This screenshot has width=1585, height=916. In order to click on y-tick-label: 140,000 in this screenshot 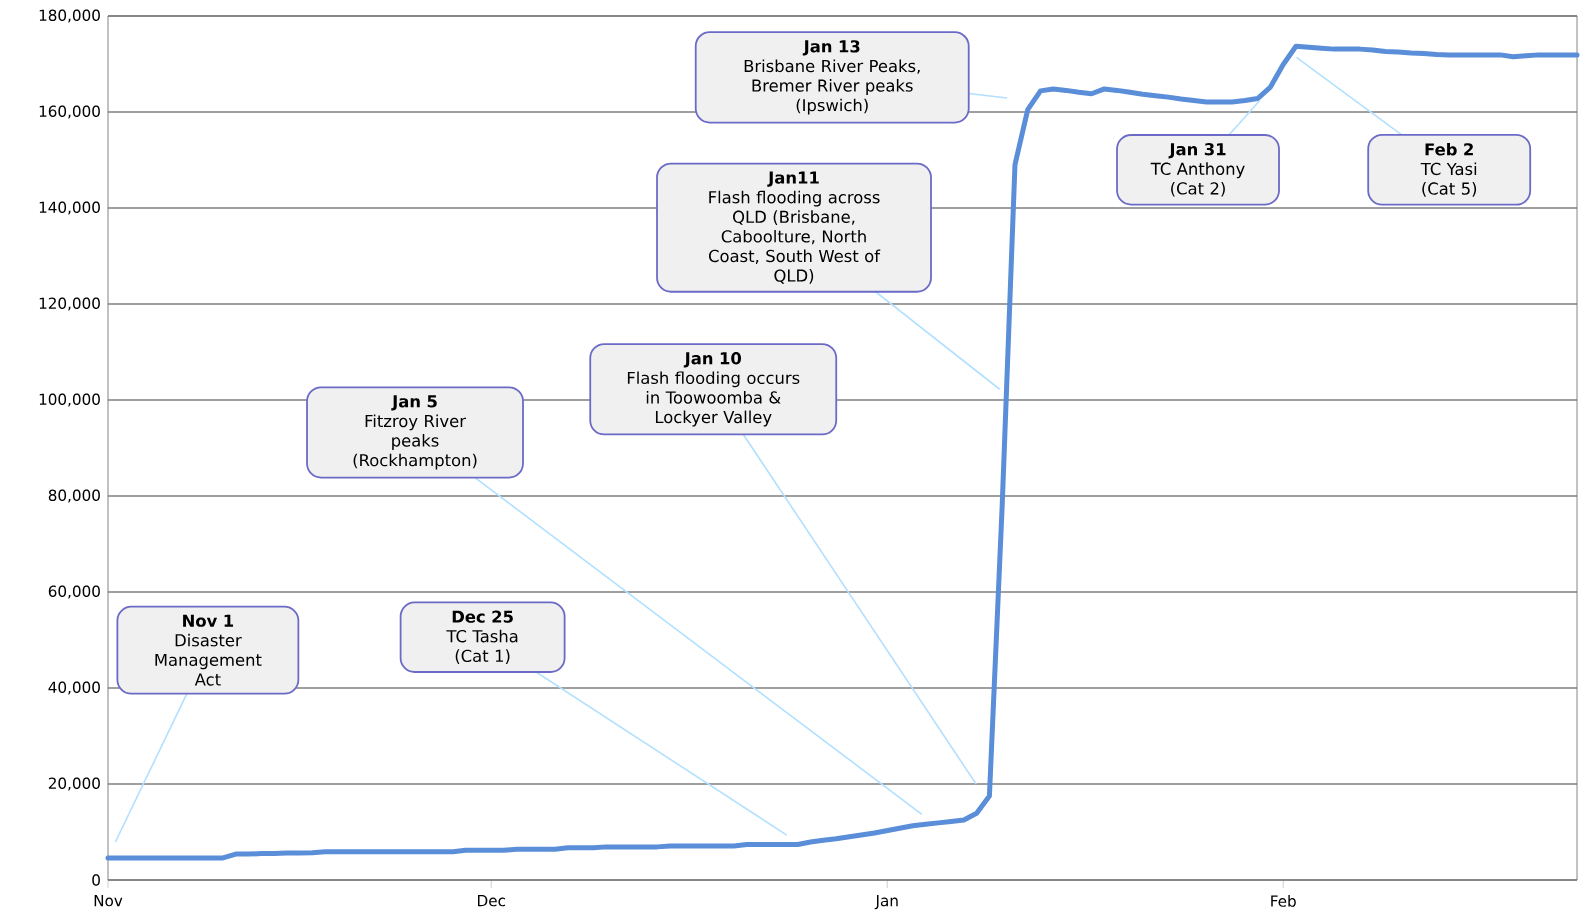, I will do `click(69, 208)`.